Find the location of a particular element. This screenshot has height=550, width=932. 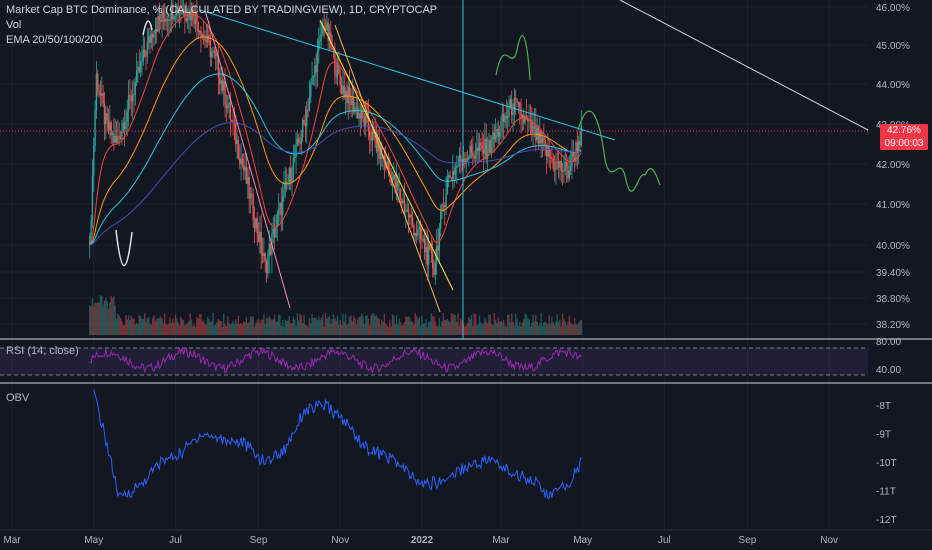

obv-line is located at coordinates (337, 444).